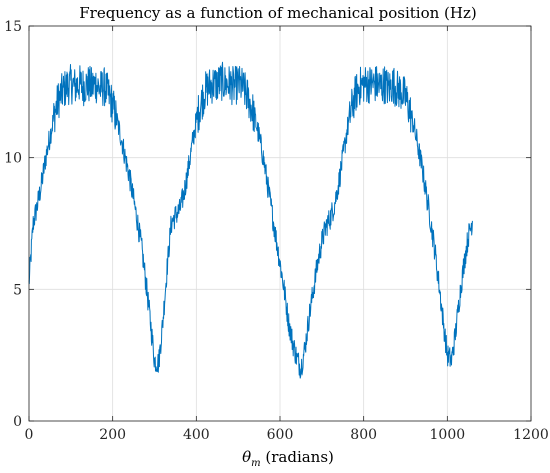 This screenshot has width=550, height=473. Describe the element at coordinates (13, 159) in the screenshot. I see `y-tick-label: 10` at that location.